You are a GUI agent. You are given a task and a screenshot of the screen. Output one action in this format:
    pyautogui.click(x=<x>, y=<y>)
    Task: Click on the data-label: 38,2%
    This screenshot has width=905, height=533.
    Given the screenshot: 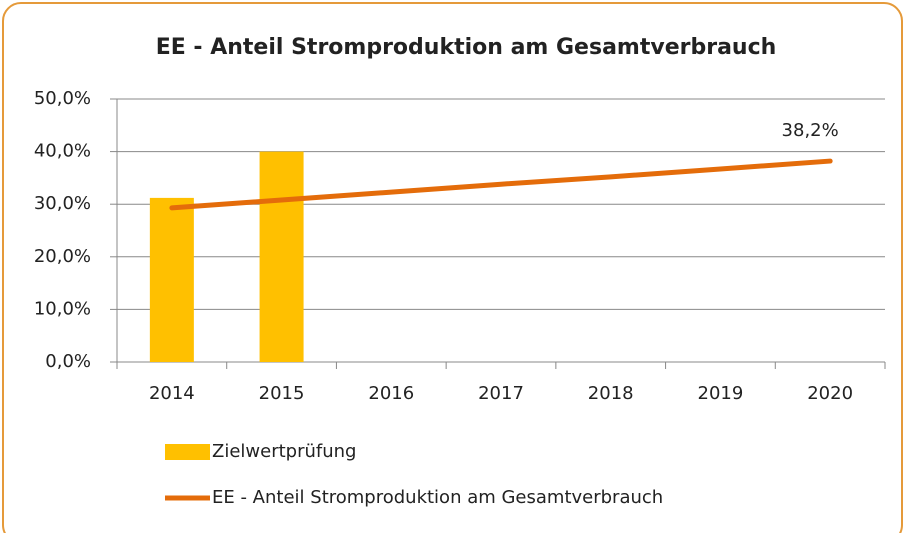 What is the action you would take?
    pyautogui.click(x=810, y=130)
    